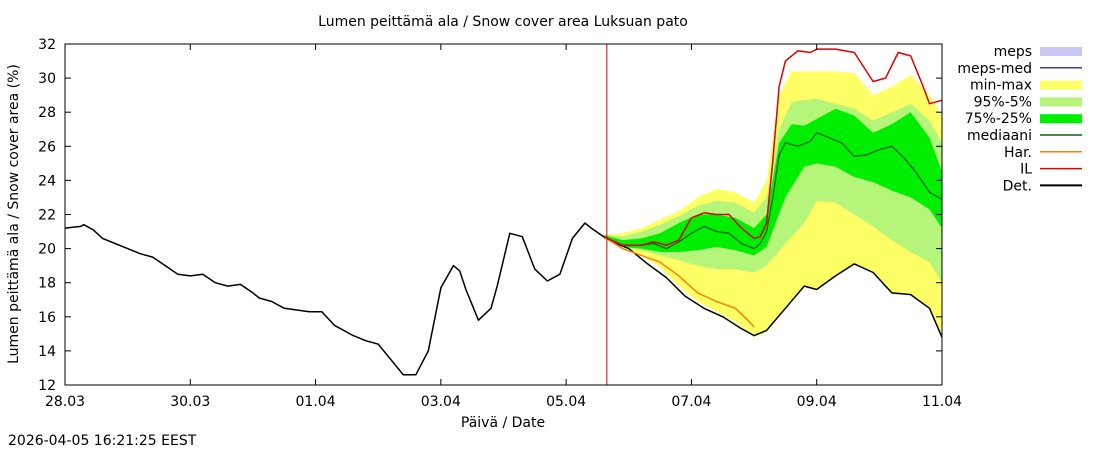 The height and width of the screenshot is (450, 1100). What do you see at coordinates (1026, 170) in the screenshot?
I see `legend-label: IL` at bounding box center [1026, 170].